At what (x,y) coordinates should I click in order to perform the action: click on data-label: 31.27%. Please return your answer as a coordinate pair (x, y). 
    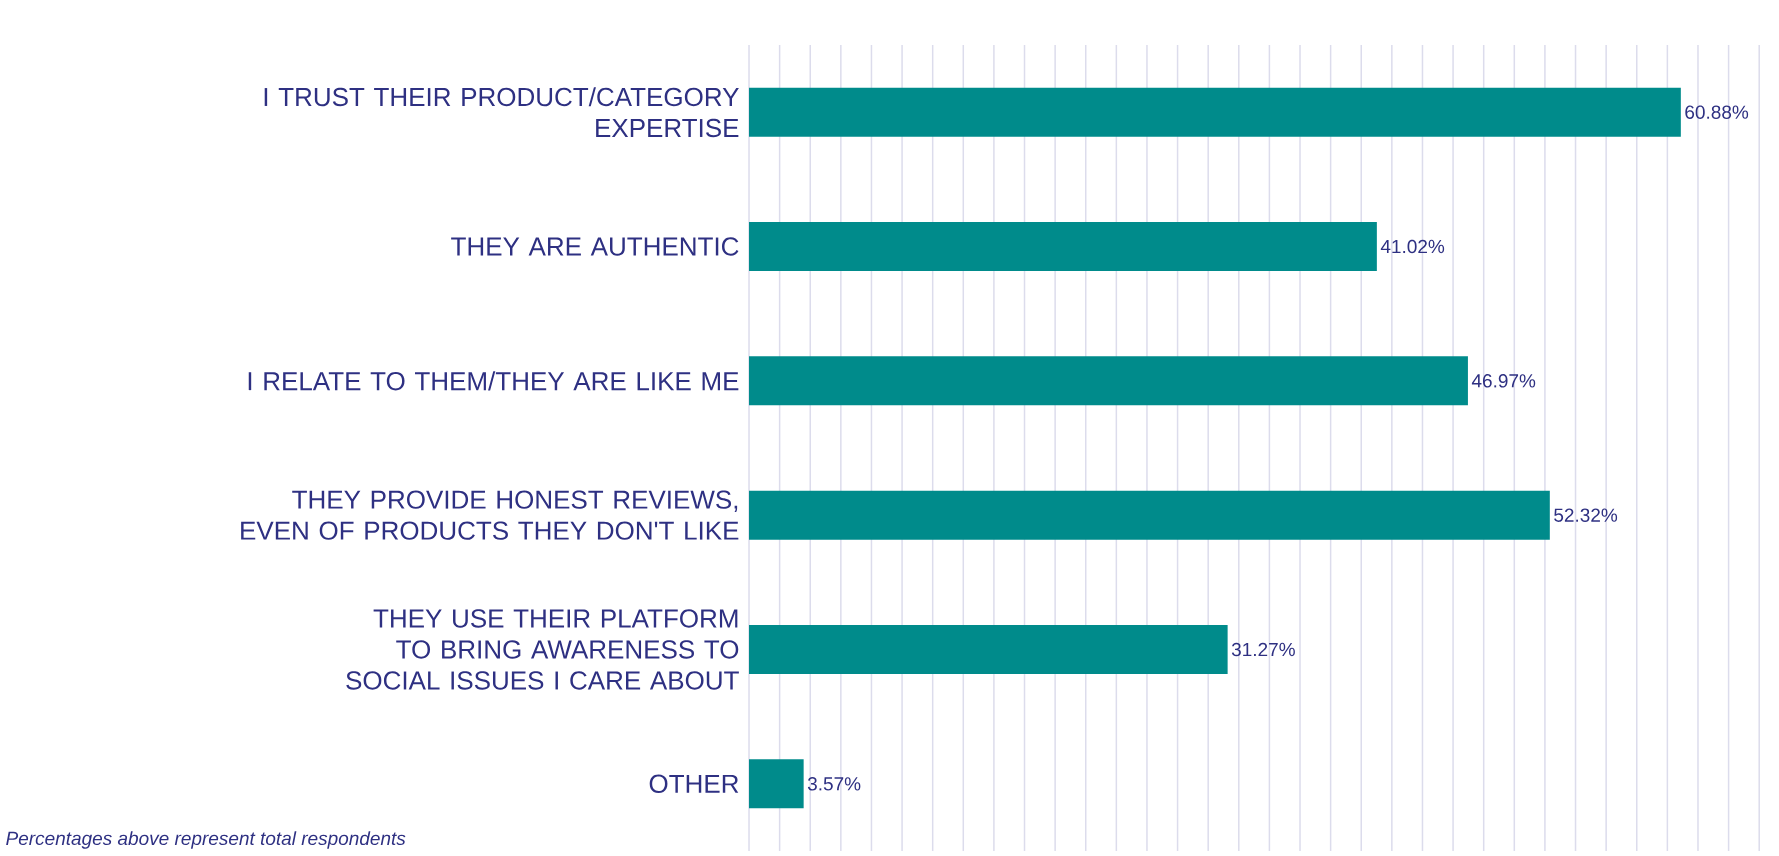
    Looking at the image, I should click on (1263, 649).